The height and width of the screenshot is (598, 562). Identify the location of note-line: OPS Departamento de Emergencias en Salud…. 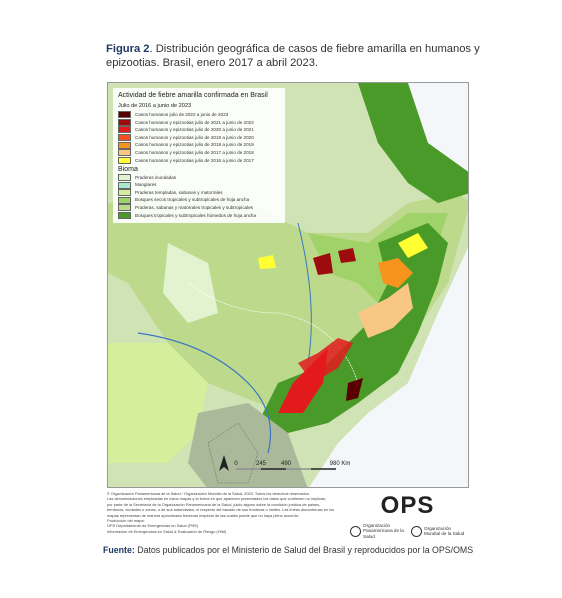
(153, 526).